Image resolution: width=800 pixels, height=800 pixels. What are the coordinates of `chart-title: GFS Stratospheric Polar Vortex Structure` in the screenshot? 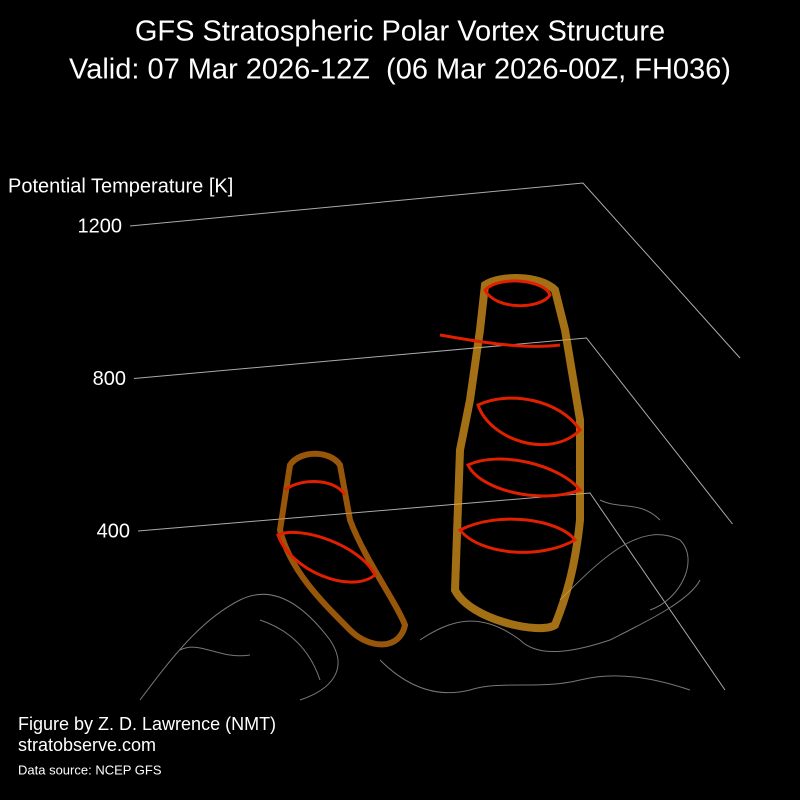 It's located at (400, 32).